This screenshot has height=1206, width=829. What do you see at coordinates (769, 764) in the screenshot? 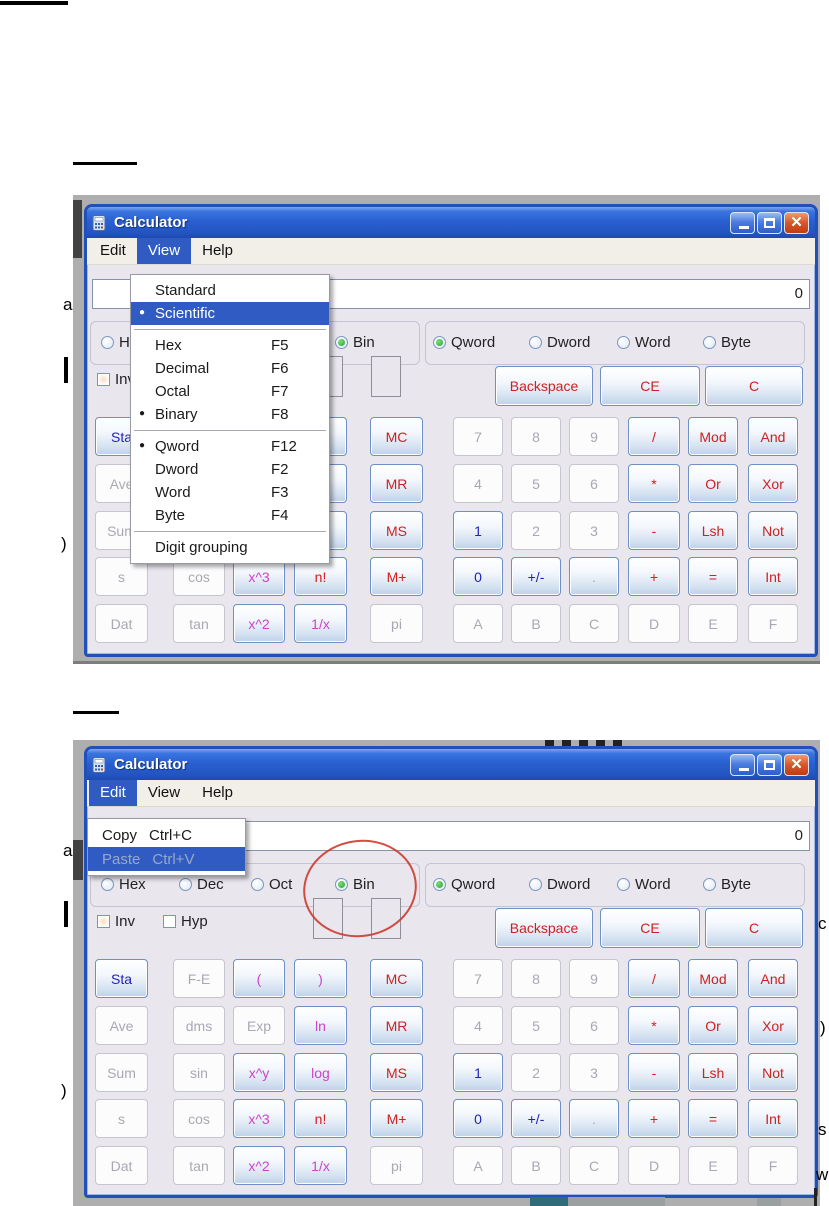
I see `maximize-button` at bounding box center [769, 764].